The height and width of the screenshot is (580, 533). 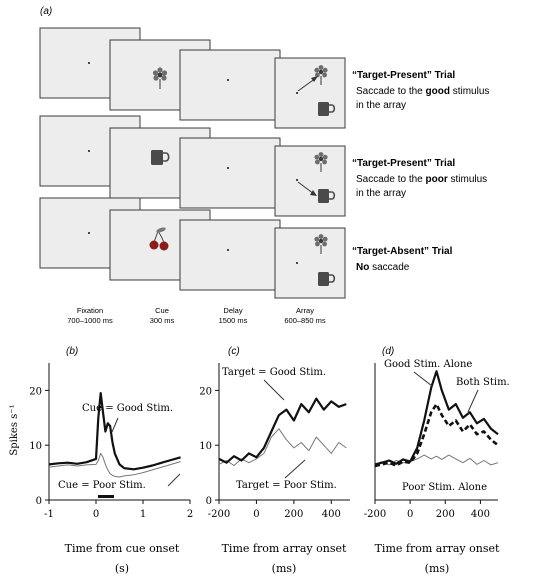 What do you see at coordinates (162, 310) in the screenshot?
I see `epoch-name: Cue` at bounding box center [162, 310].